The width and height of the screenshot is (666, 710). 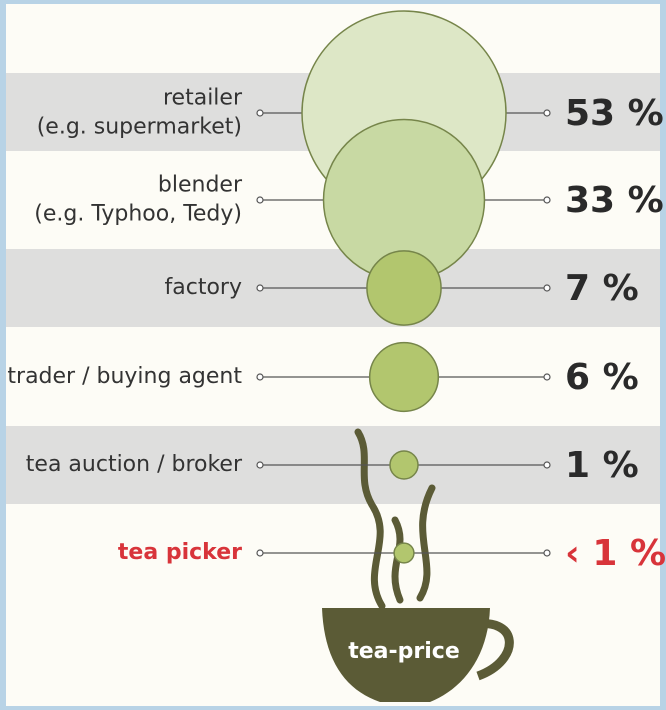 What do you see at coordinates (134, 464) in the screenshot?
I see `category-label: tea auction / broker` at bounding box center [134, 464].